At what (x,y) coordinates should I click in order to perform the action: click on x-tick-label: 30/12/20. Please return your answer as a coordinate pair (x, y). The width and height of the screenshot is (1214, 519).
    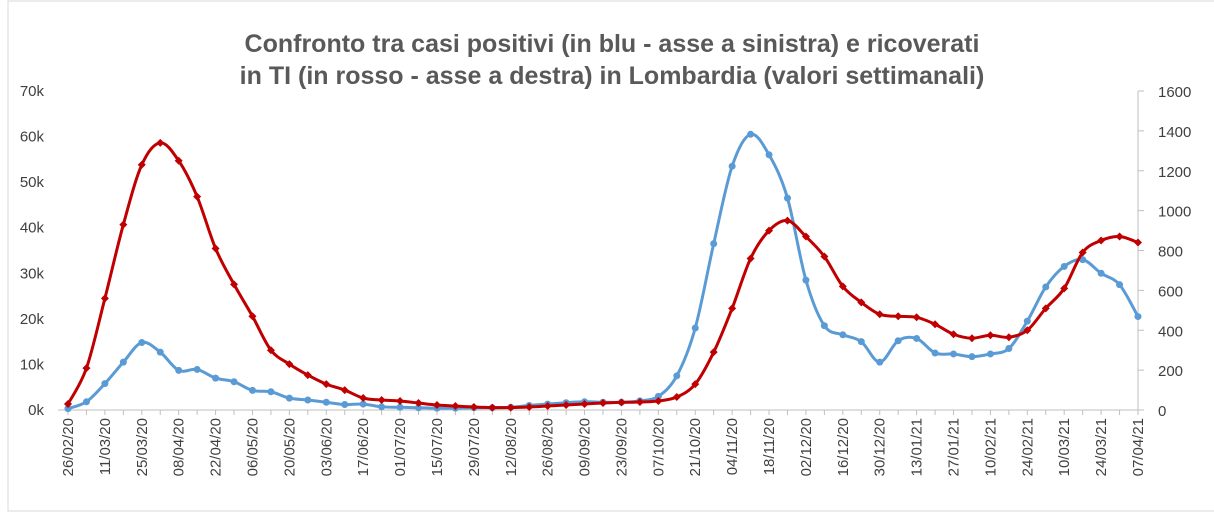
    Looking at the image, I should click on (880, 447).